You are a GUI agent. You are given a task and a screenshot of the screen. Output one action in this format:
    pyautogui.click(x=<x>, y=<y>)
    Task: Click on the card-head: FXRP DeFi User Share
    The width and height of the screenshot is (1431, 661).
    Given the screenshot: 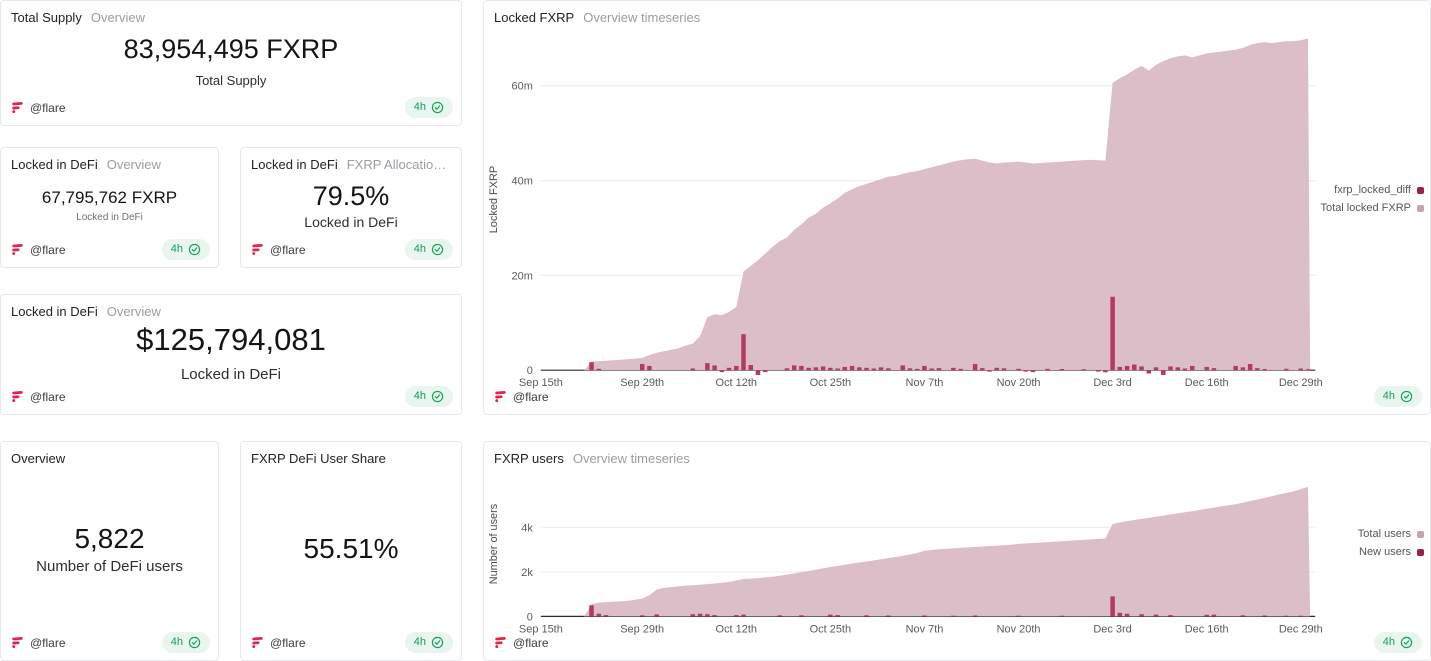 What is the action you would take?
    pyautogui.click(x=351, y=454)
    